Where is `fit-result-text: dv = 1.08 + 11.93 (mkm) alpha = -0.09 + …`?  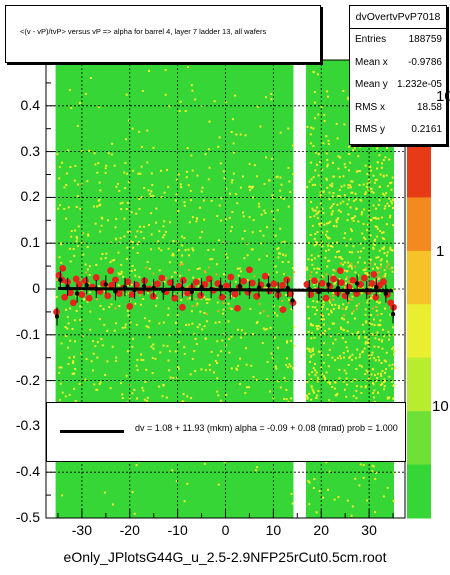
fit-result-text: dv = 1.08 + 11.93 (mkm) alpha = -0.09 + … is located at coordinates (266, 428).